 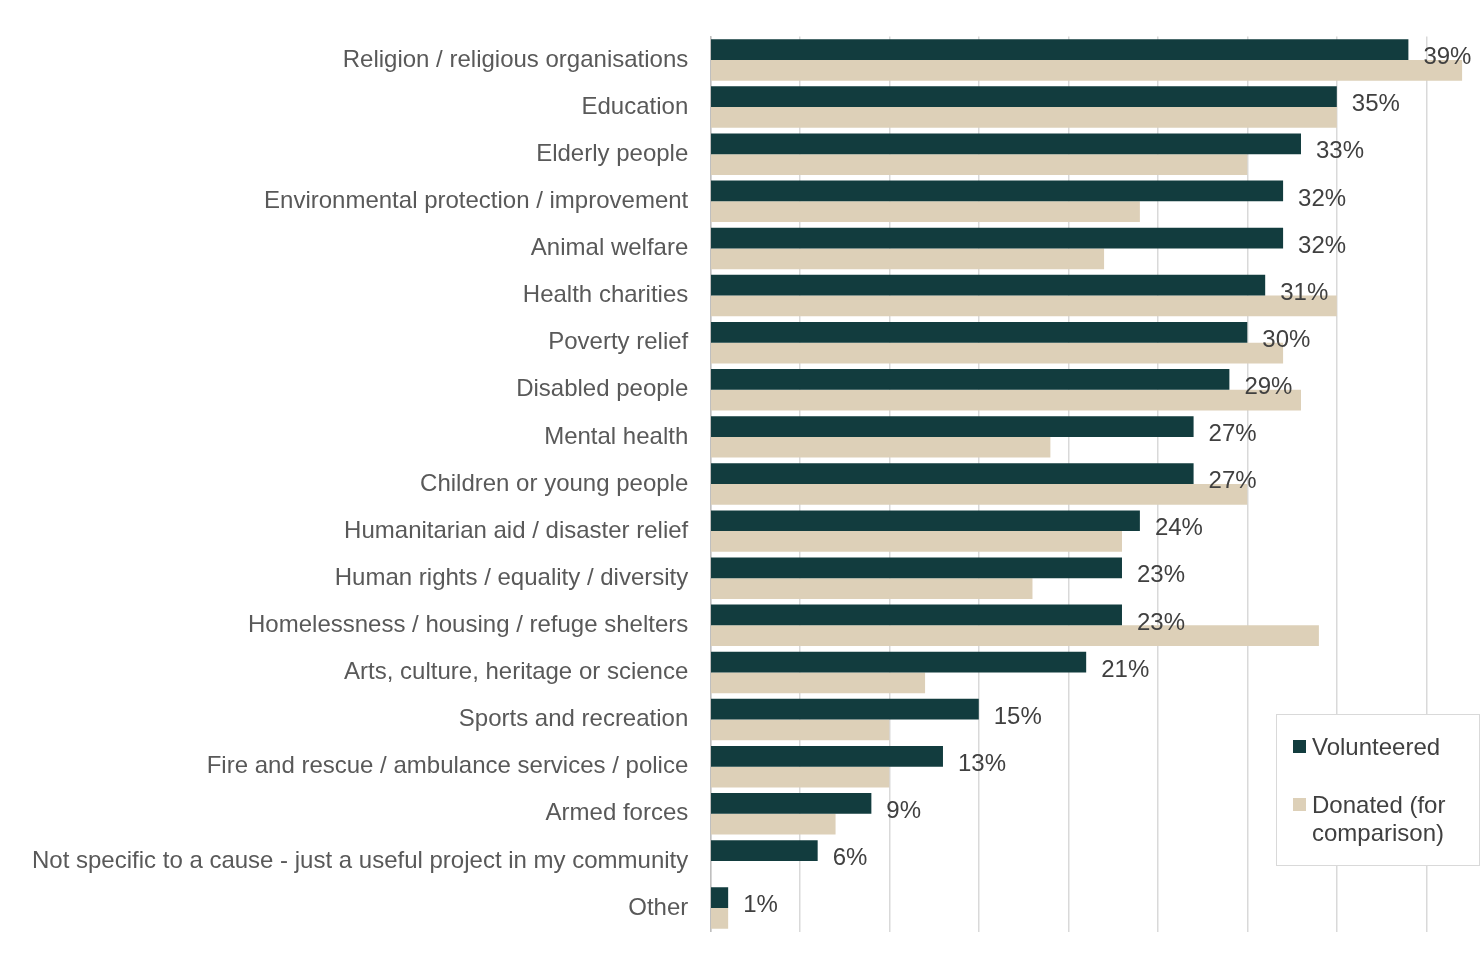 What do you see at coordinates (850, 857) in the screenshot?
I see `data-label: 6%` at bounding box center [850, 857].